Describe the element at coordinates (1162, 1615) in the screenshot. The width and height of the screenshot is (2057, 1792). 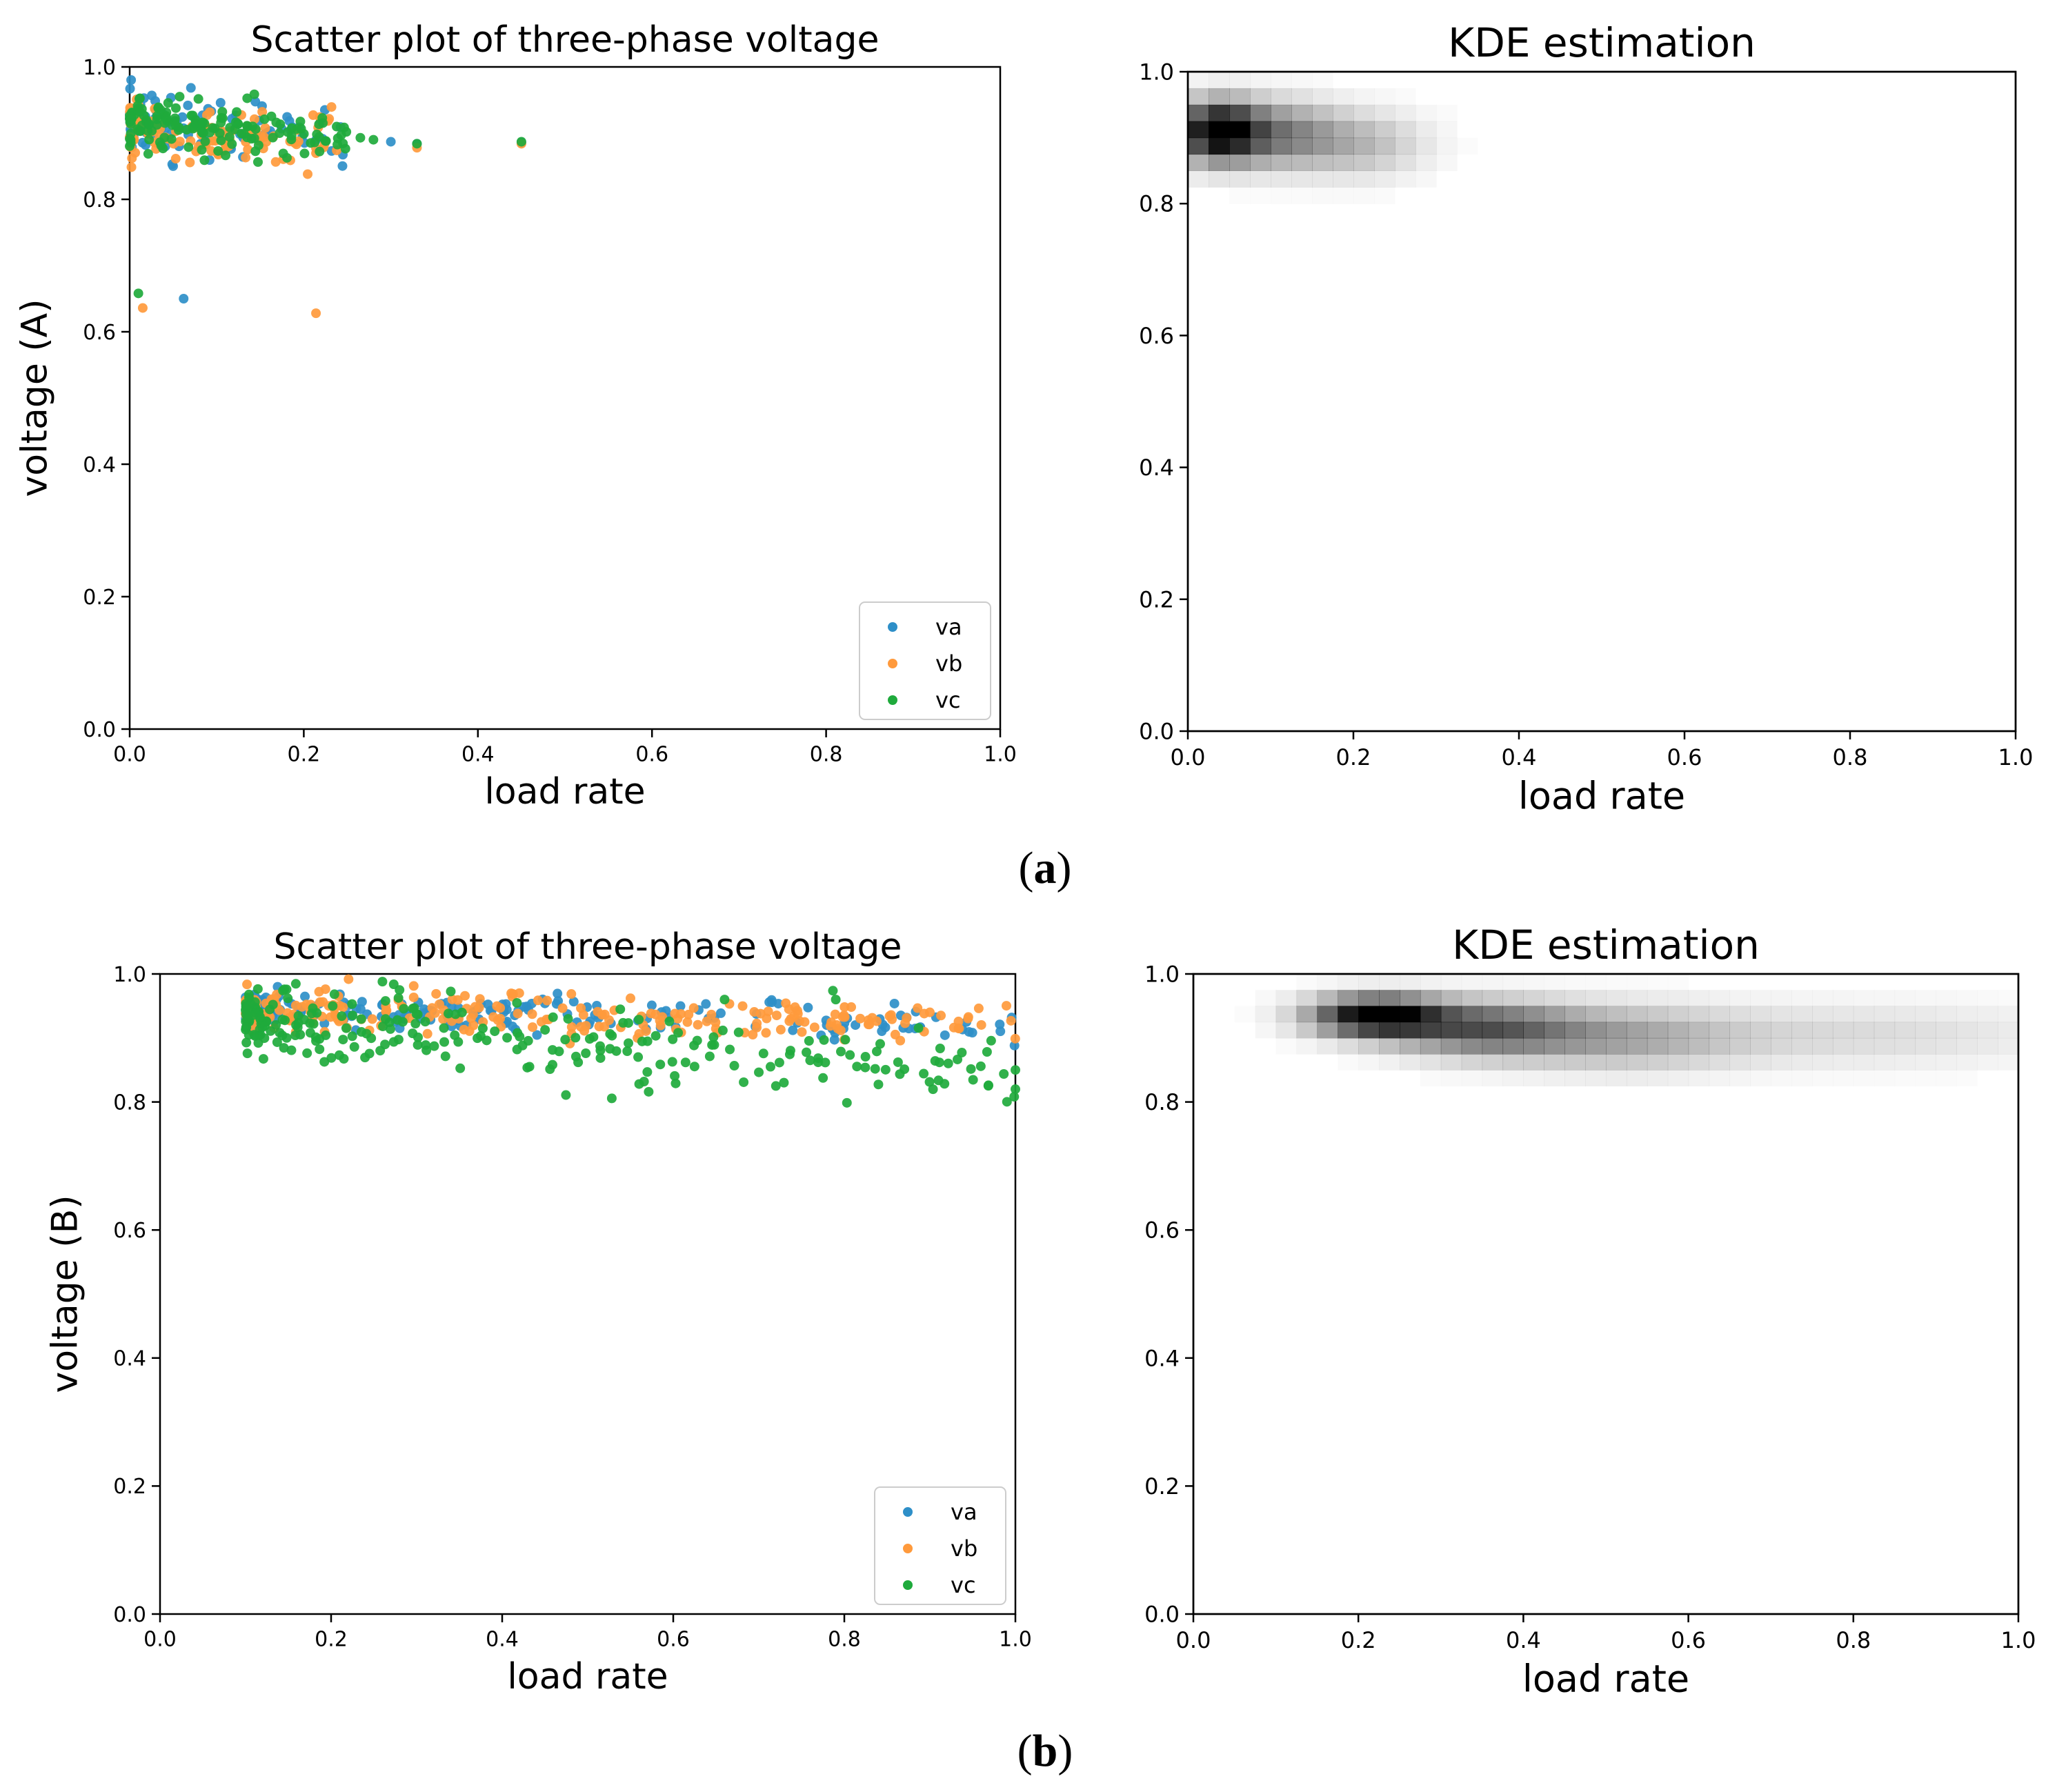
I see `y-tick-label: 0.0` at that location.